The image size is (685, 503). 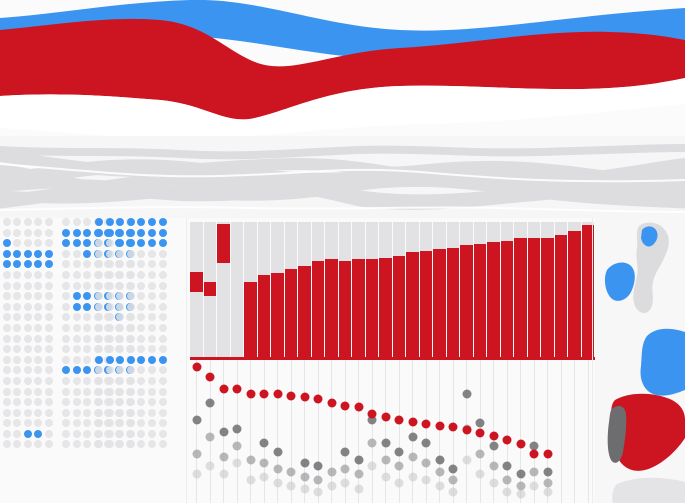 I want to click on europe-map-panel, so click(x=640, y=360).